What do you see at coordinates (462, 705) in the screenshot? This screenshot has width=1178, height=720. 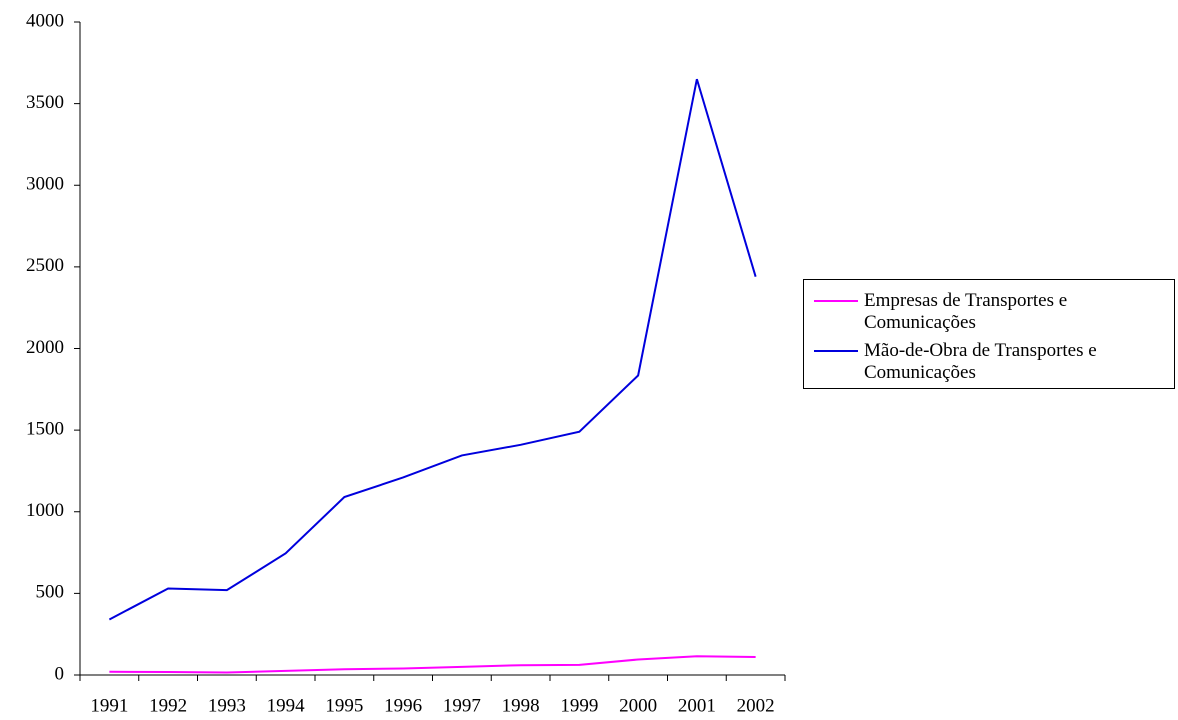 I see `x-tick-label: 1997` at bounding box center [462, 705].